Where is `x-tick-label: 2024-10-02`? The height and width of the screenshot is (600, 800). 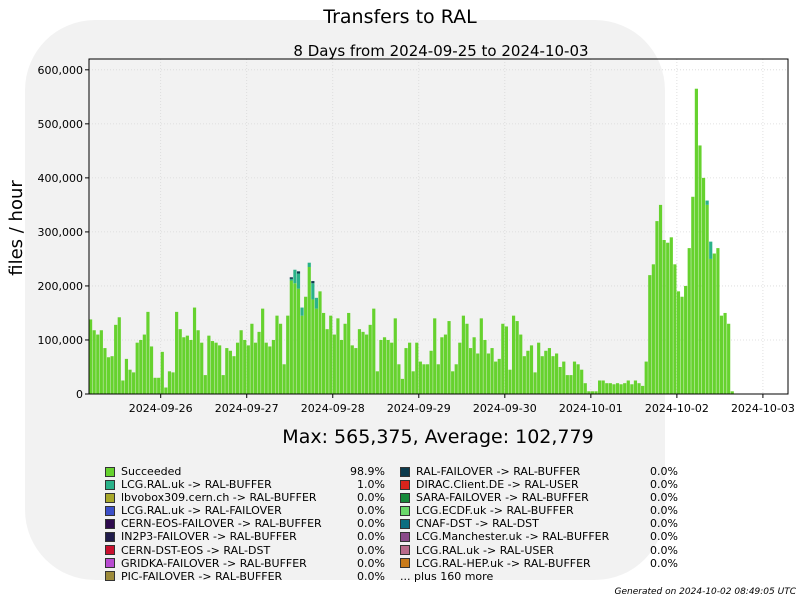 x-tick-label: 2024-10-02 is located at coordinates (677, 408).